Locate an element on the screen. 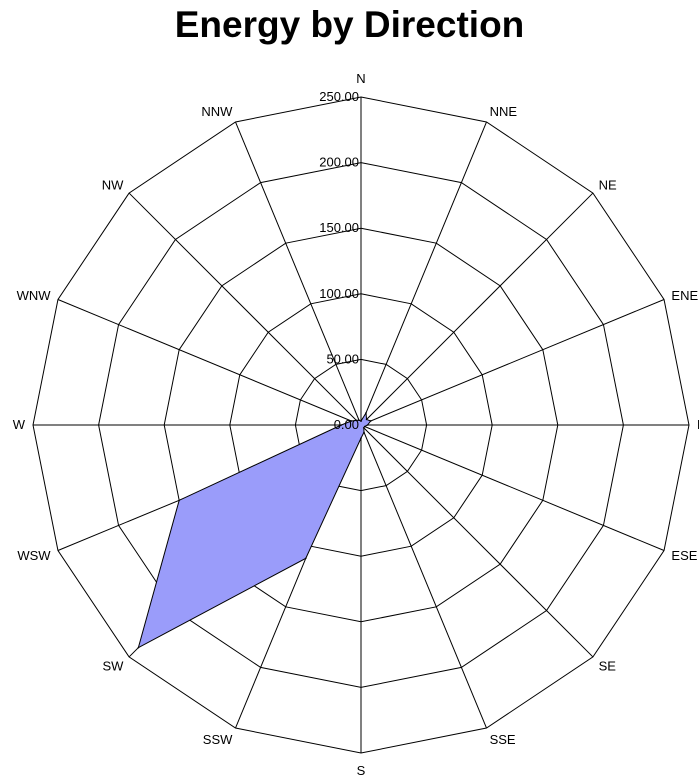 The height and width of the screenshot is (778, 699). data-point-sse is located at coordinates (364, 432).